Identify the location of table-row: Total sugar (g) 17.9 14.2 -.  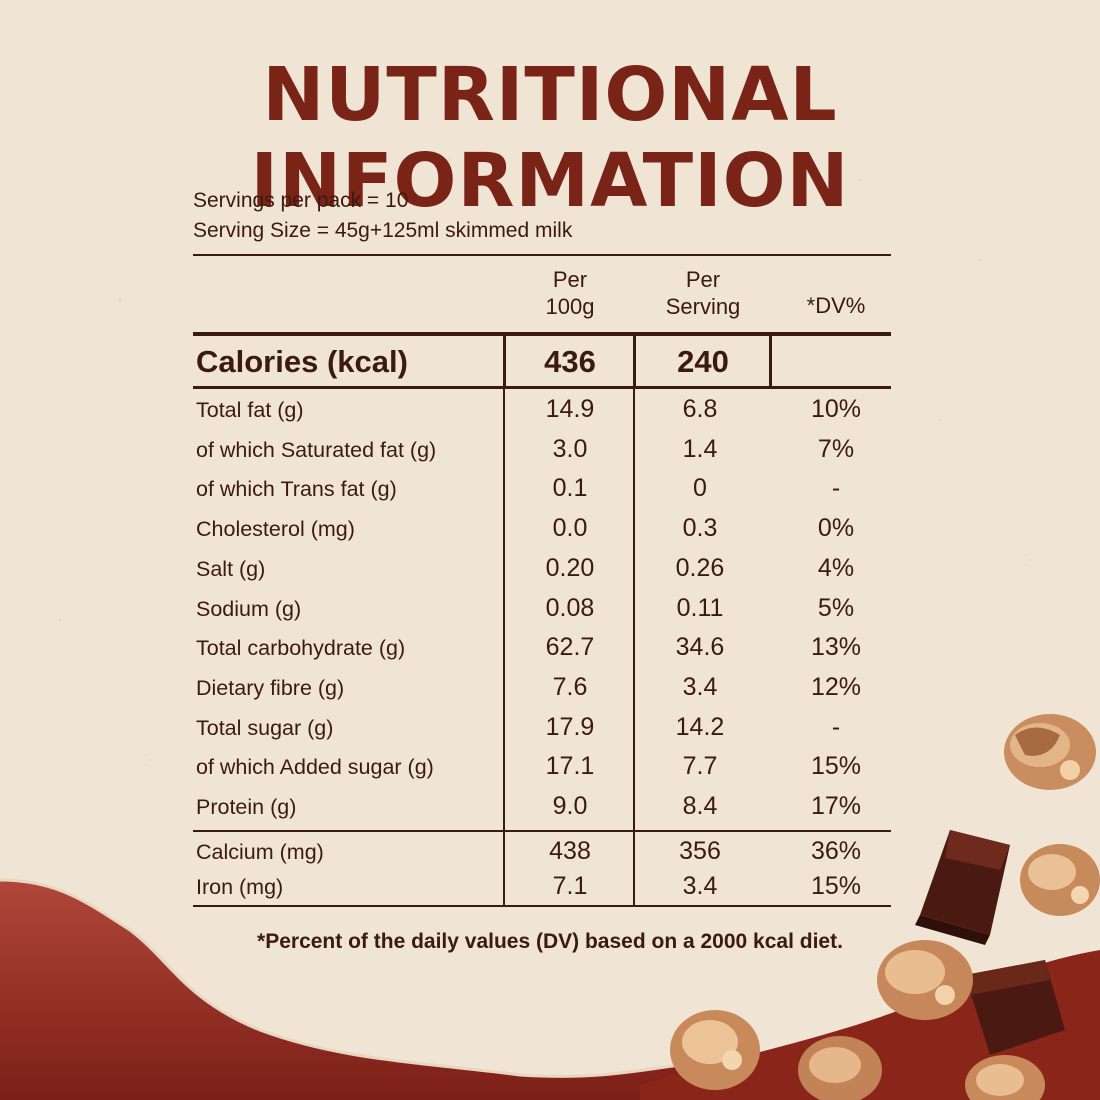
(542, 730).